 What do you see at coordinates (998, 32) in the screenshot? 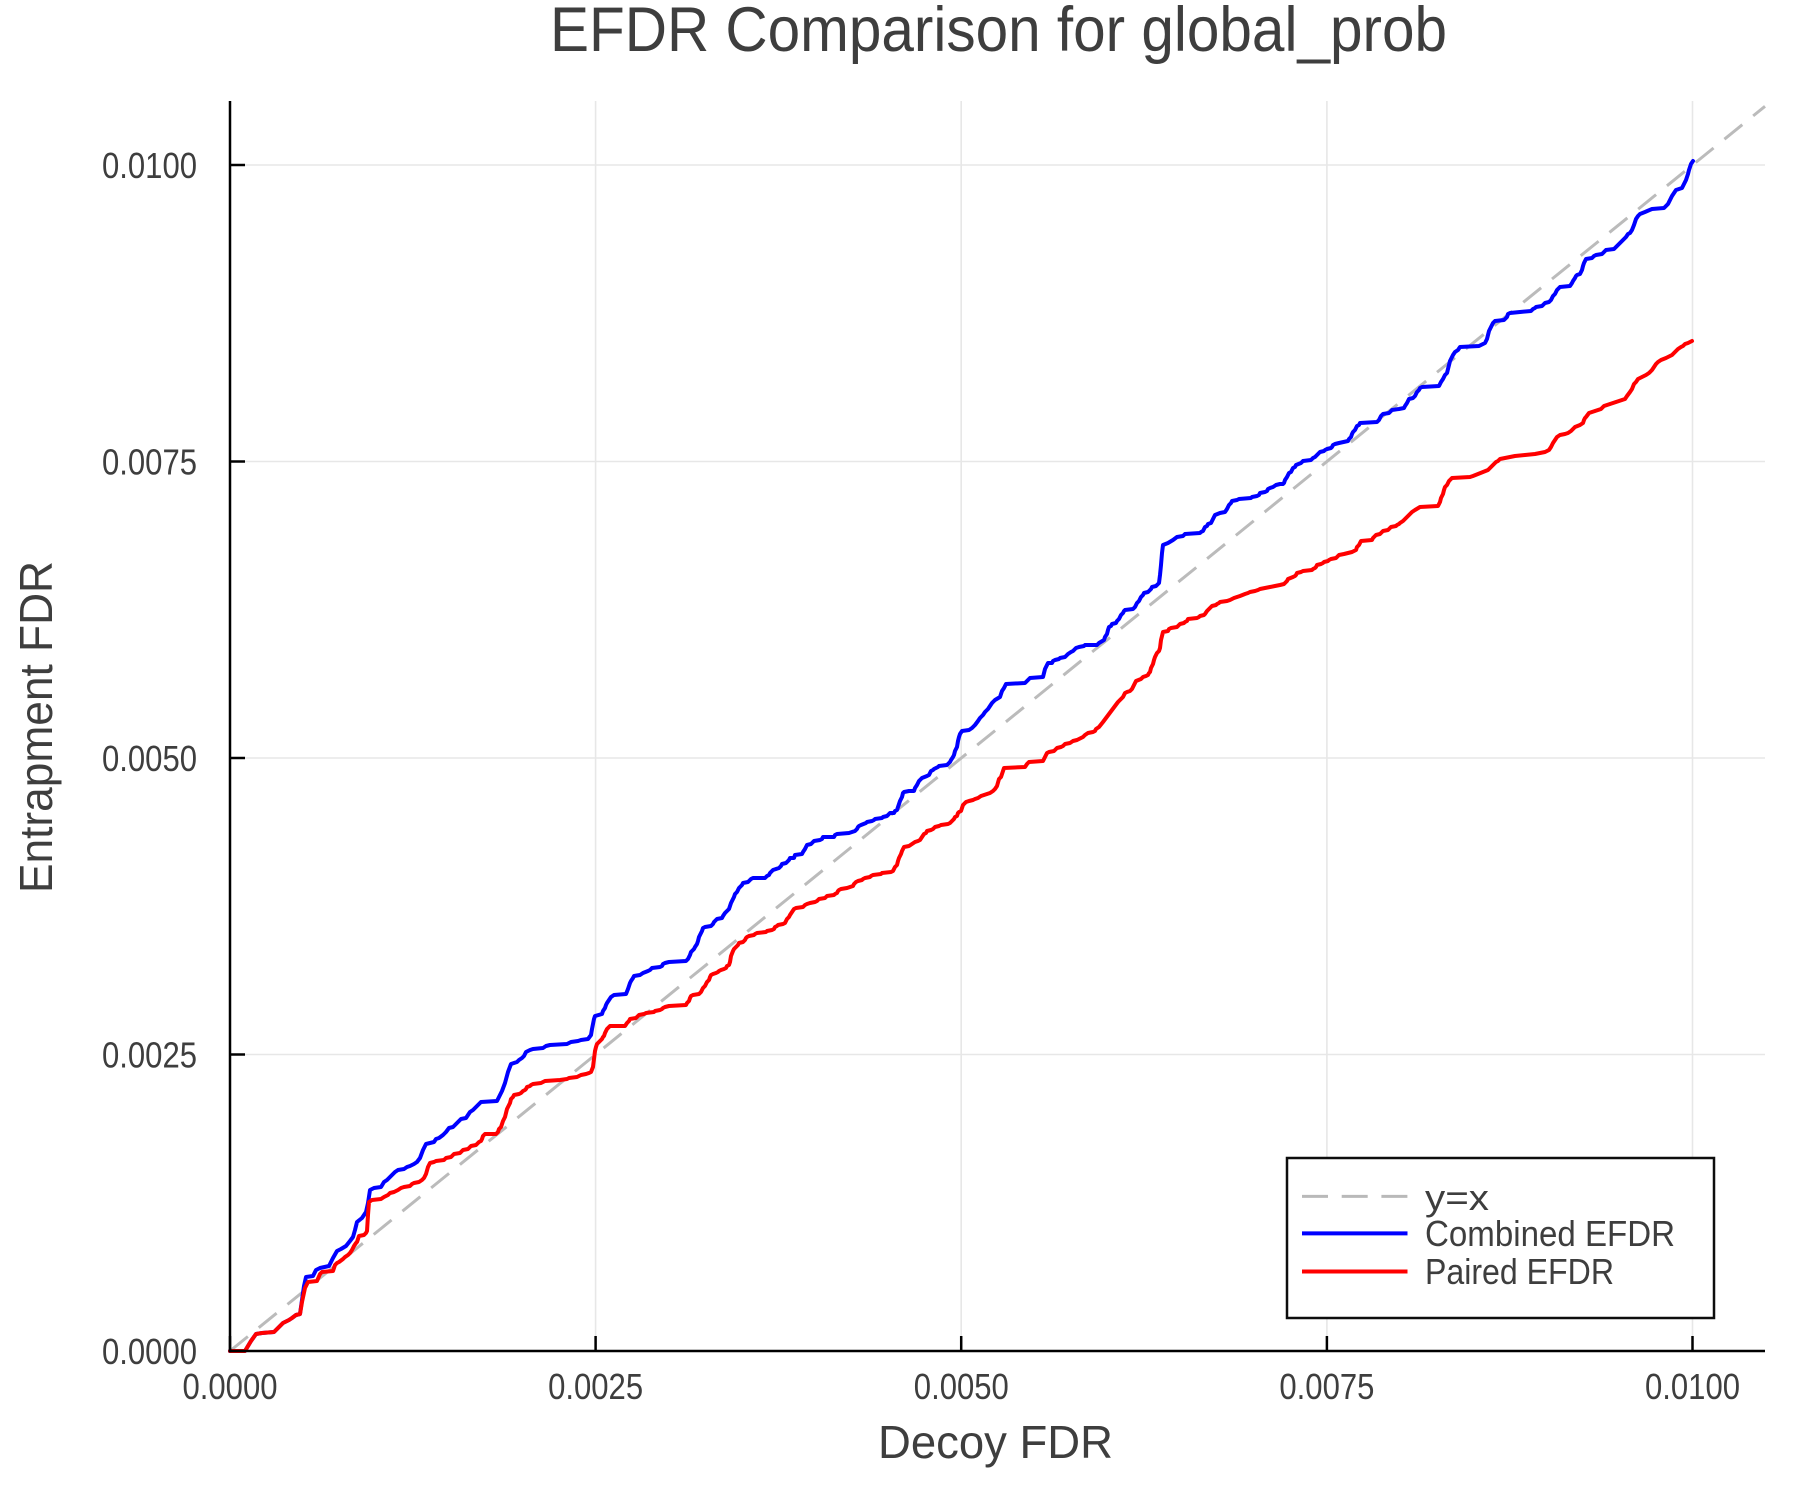
I see `svg-text:EFDR Comparison for global_pro: EFDR Comparison for global_prob` at bounding box center [998, 32].